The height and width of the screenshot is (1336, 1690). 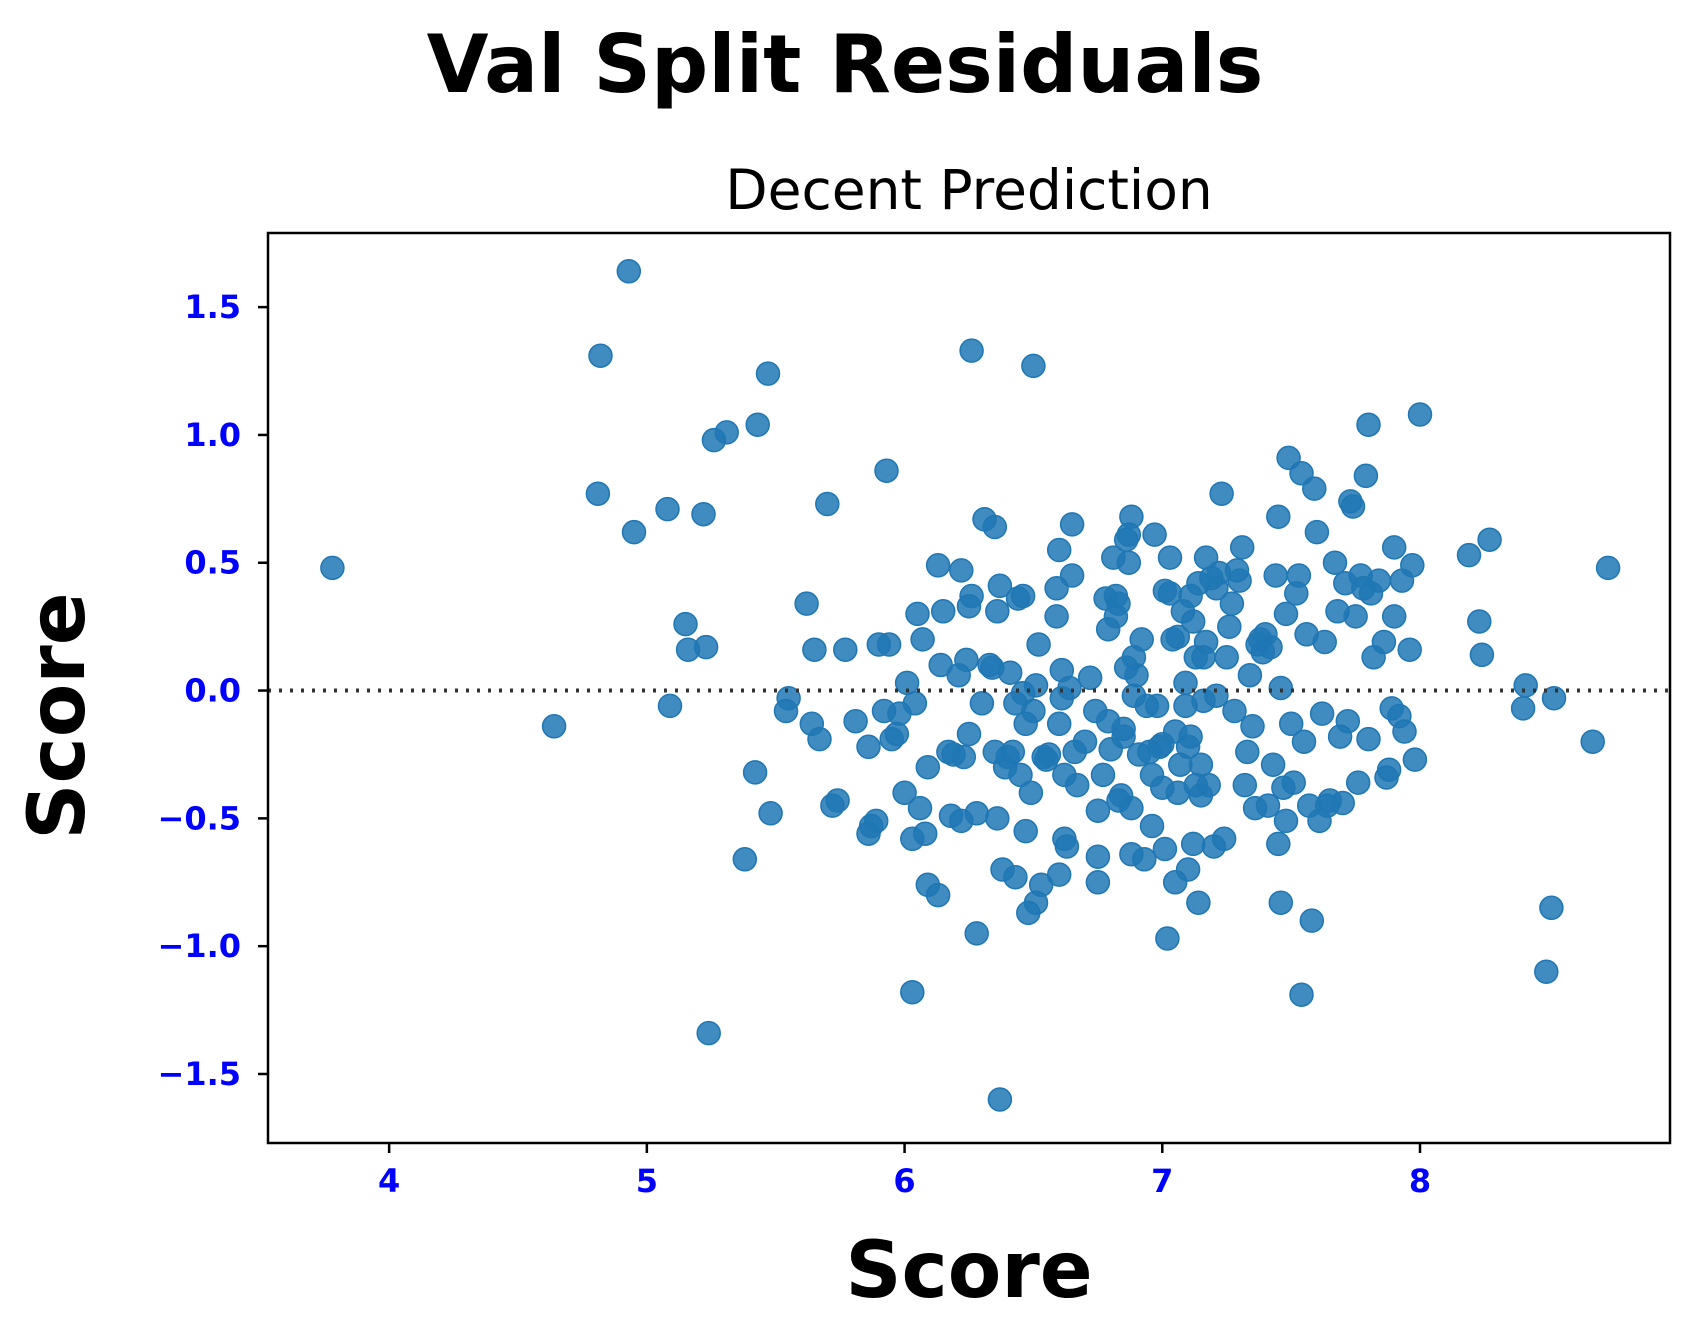 I want to click on x-tick-label: 8, so click(x=1420, y=1181).